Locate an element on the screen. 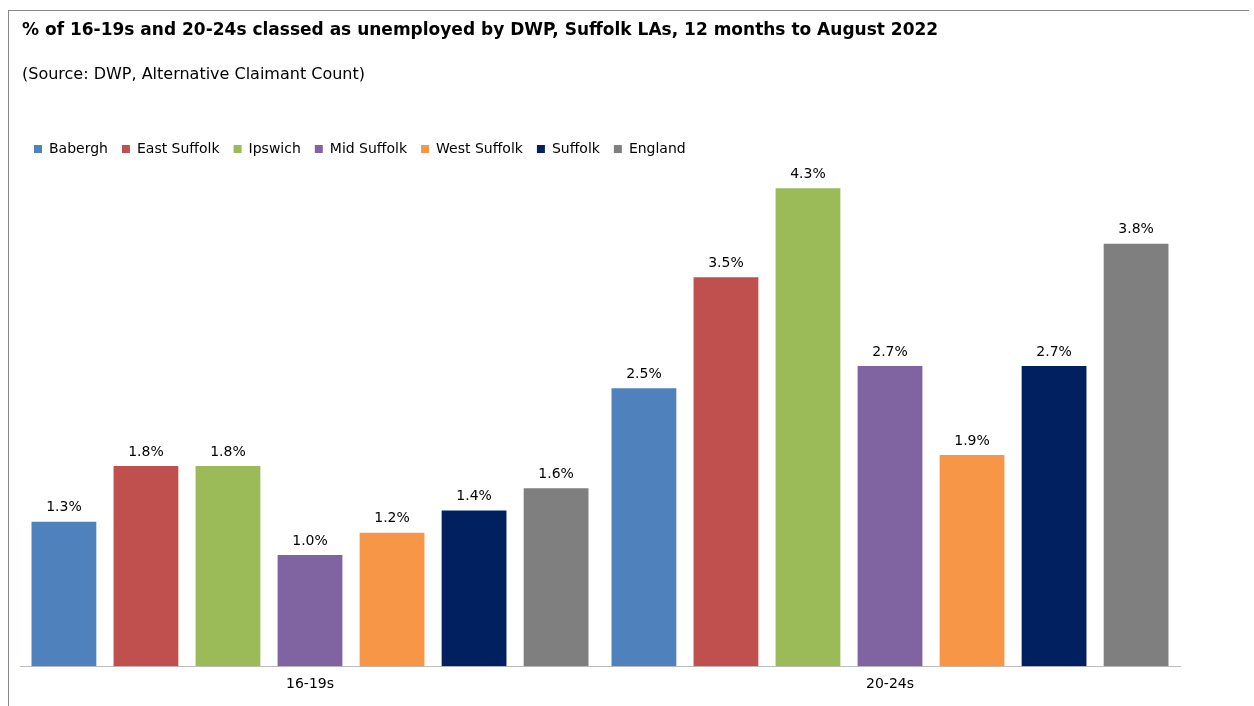  data-label: 1.6% is located at coordinates (556, 472).